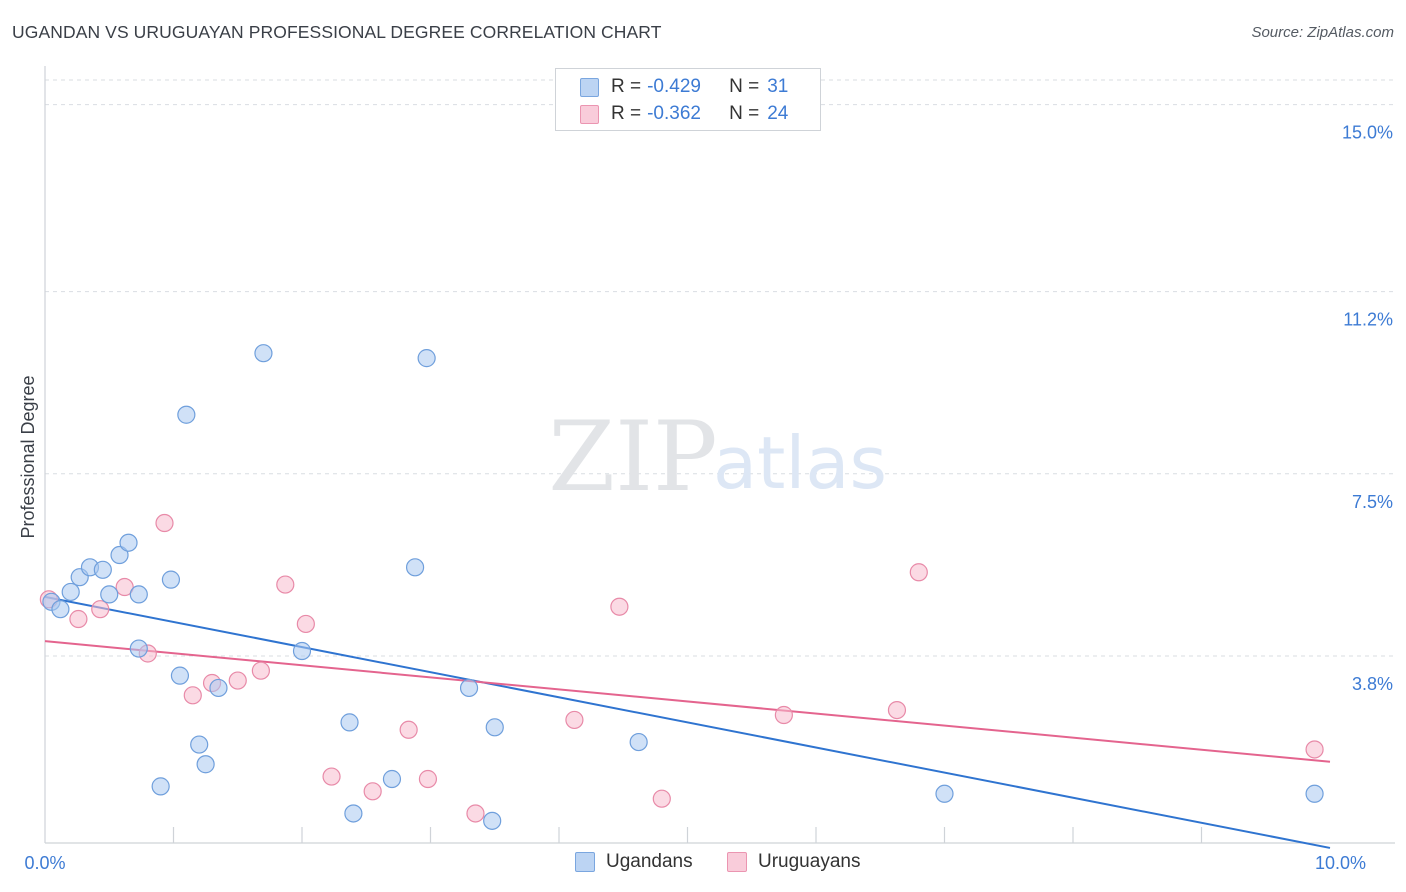 The width and height of the screenshot is (1406, 892). Describe the element at coordinates (649, 861) in the screenshot. I see `legend-label-ugandans: Ugandans` at that location.